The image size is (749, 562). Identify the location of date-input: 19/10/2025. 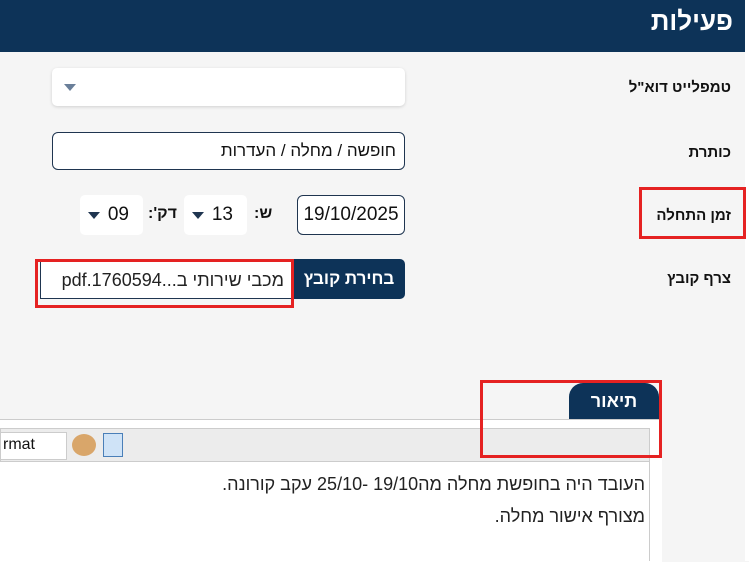
(351, 215).